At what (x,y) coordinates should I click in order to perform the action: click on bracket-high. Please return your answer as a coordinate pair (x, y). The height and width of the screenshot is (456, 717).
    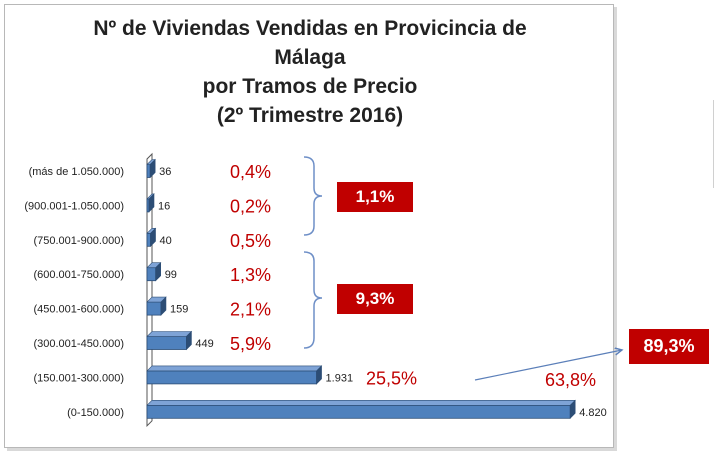
    Looking at the image, I should click on (313, 196).